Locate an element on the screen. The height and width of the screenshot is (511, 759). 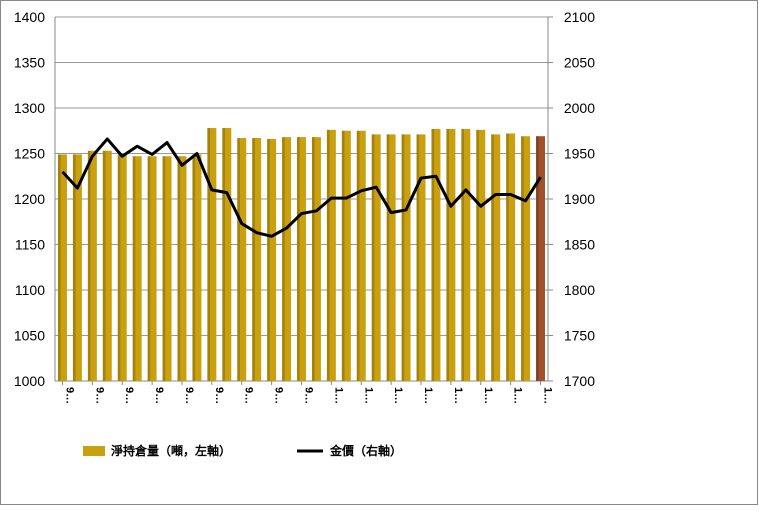
y-tick-label: 1000 is located at coordinates (29, 381).